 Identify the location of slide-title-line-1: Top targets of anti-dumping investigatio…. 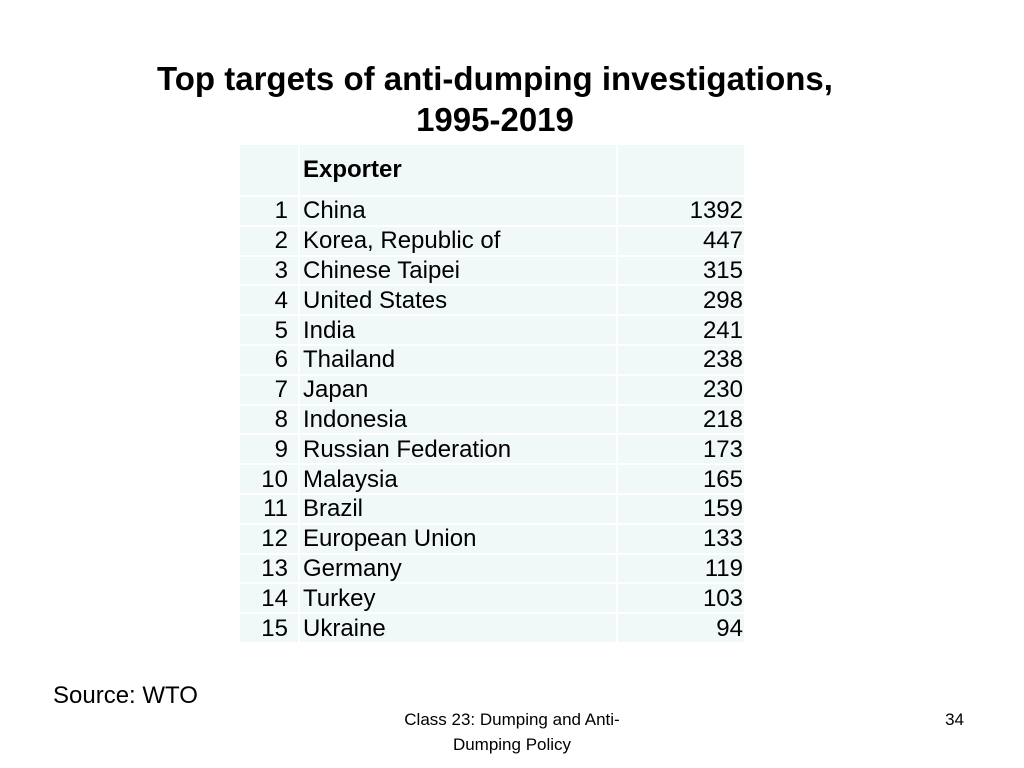
(495, 78).